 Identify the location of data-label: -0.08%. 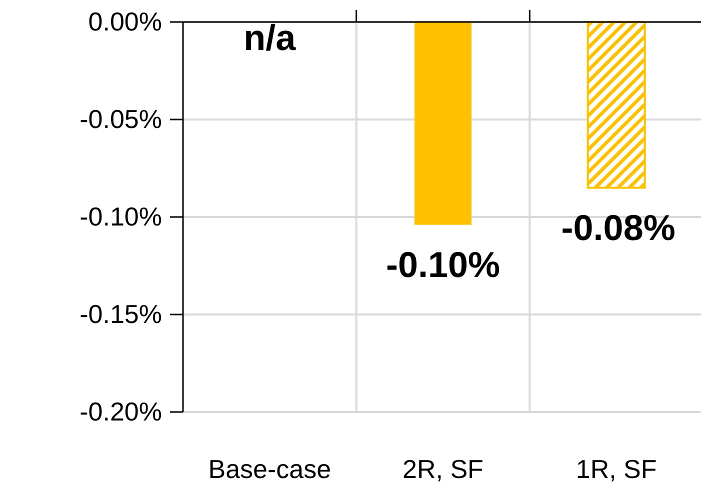
(618, 227).